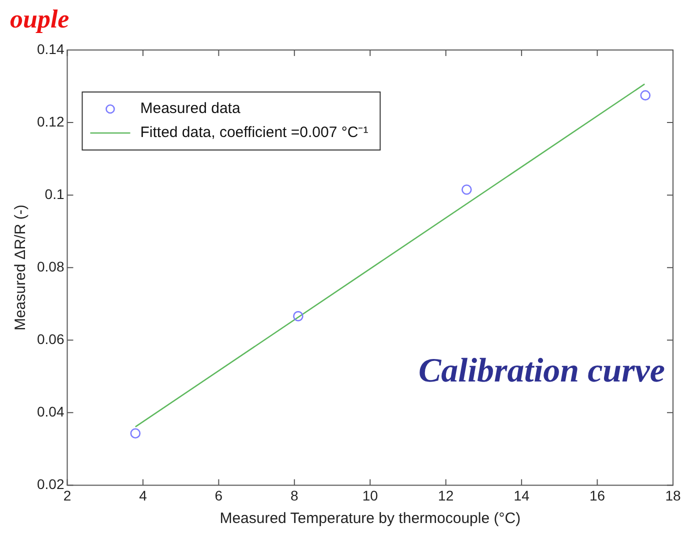 This screenshot has width=695, height=538. I want to click on y-tick-label: 0.06, so click(50, 338).